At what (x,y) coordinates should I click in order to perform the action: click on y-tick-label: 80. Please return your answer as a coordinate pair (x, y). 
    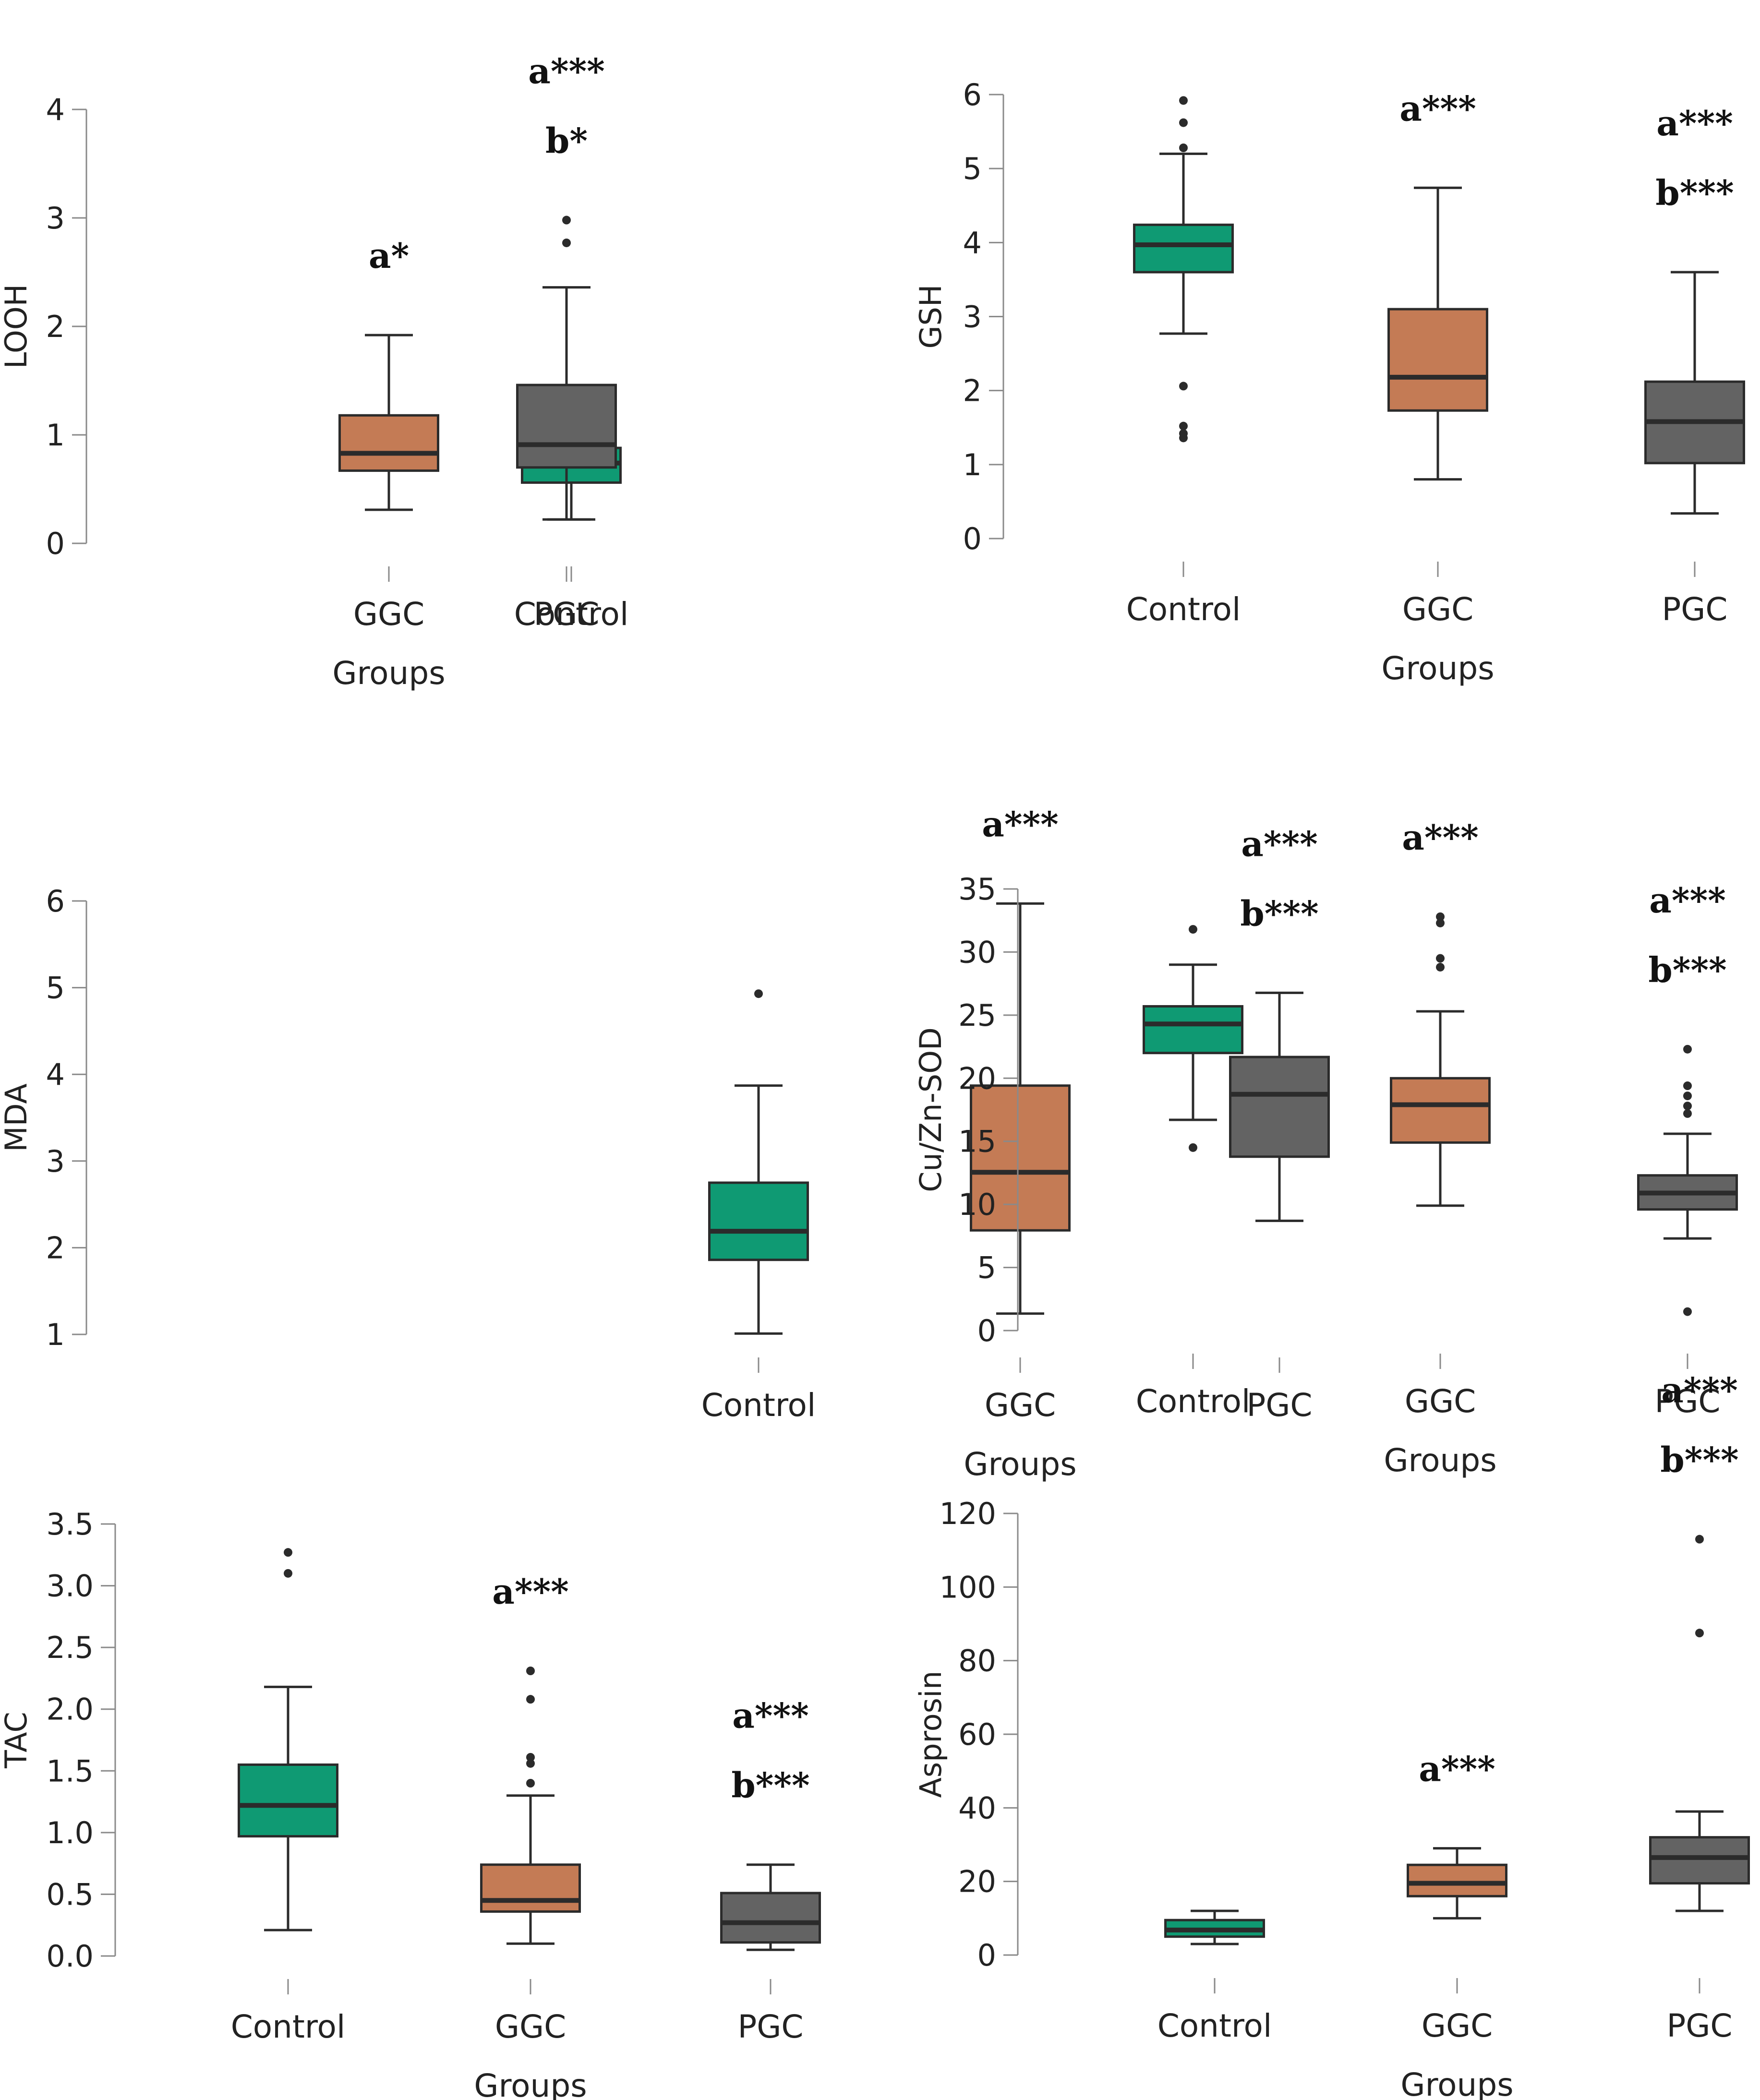
    Looking at the image, I should click on (977, 1661).